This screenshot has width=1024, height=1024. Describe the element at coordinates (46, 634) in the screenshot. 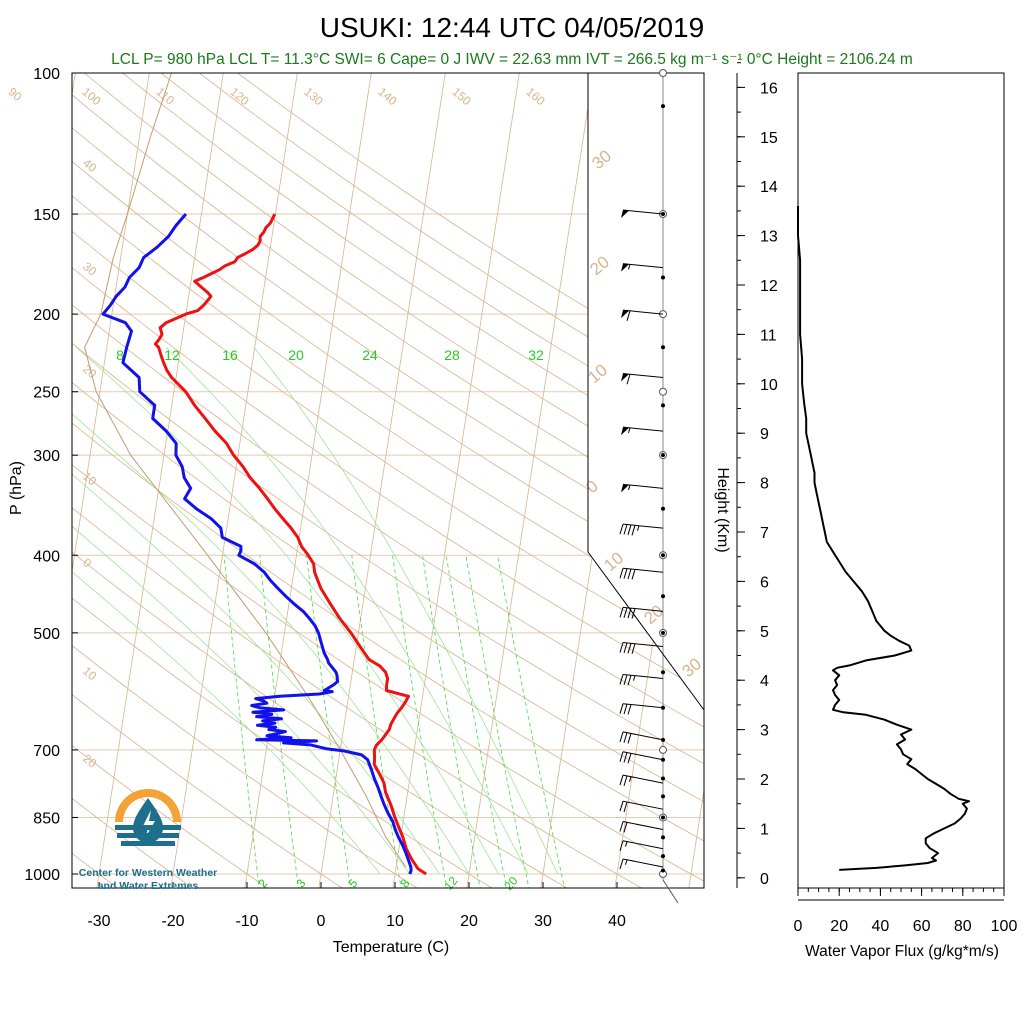

I see `y-tick-label: 500` at that location.